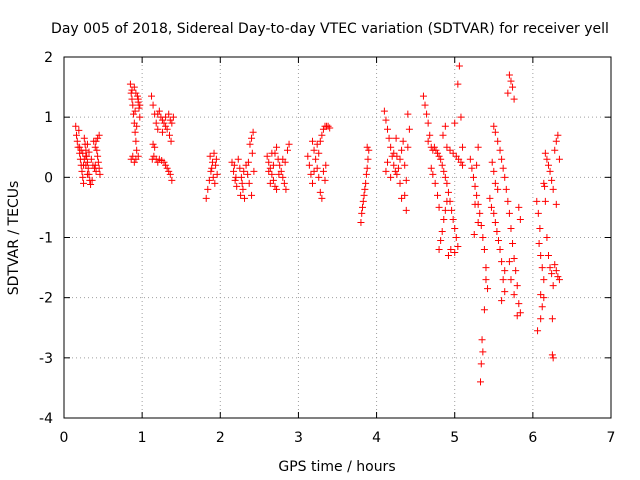  Describe the element at coordinates (46, 299) in the screenshot. I see `y-tick-label: -2` at that location.